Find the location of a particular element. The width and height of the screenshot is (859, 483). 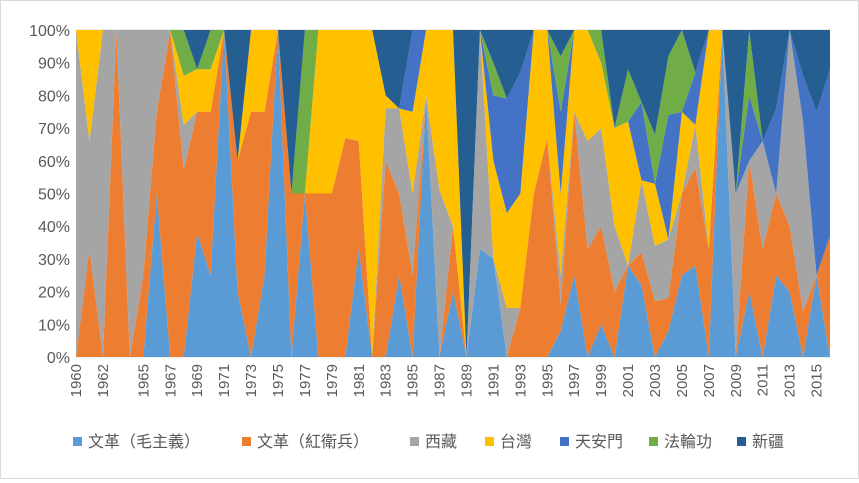

y-axis-ticks: 0% 10% 20% 30% 40% 50% 60% 70% 80% 90% 100% is located at coordinates (49, 195).